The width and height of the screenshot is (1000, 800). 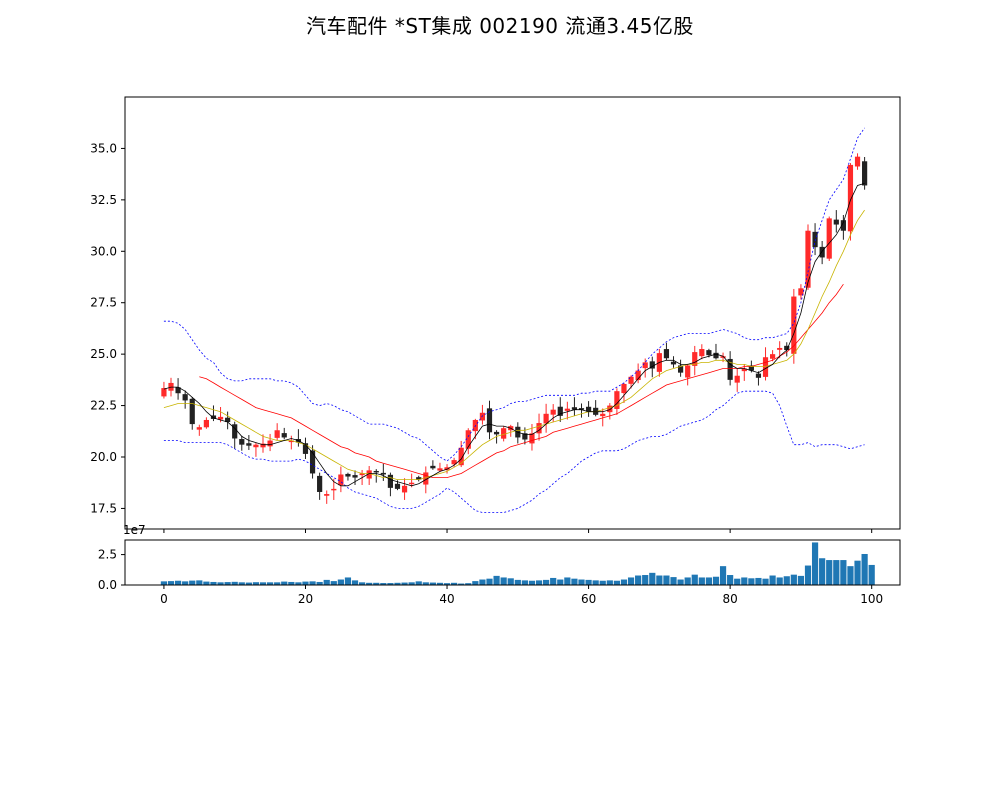 What do you see at coordinates (446, 599) in the screenshot?
I see `x-tick-label: 40` at bounding box center [446, 599].